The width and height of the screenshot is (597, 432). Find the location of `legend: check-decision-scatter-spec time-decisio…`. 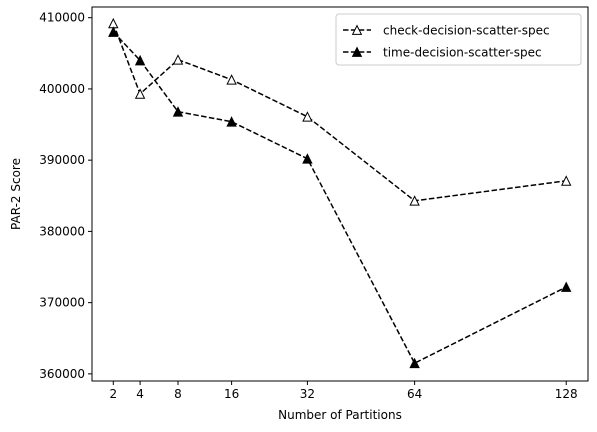

legend: check-decision-scatter-spec time-decisio… is located at coordinates (458, 39).